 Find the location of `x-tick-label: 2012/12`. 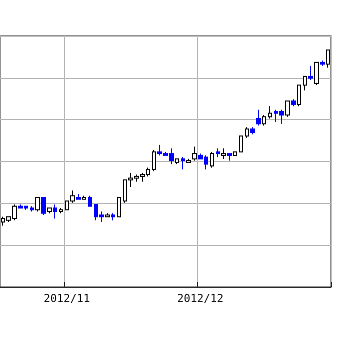

x-tick-label: 2012/12 is located at coordinates (200, 298).